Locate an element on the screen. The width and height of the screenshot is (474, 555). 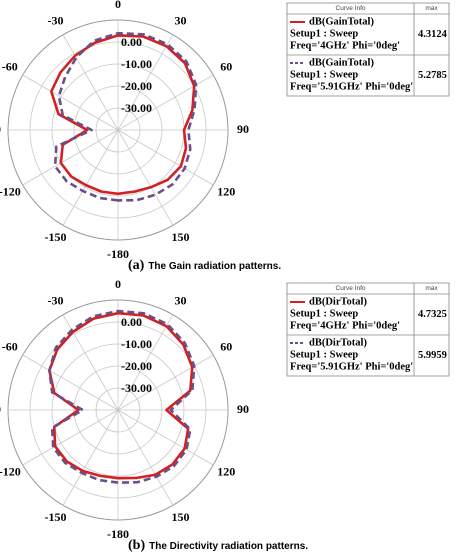
legend-max: 4.3124 is located at coordinates (433, 34).